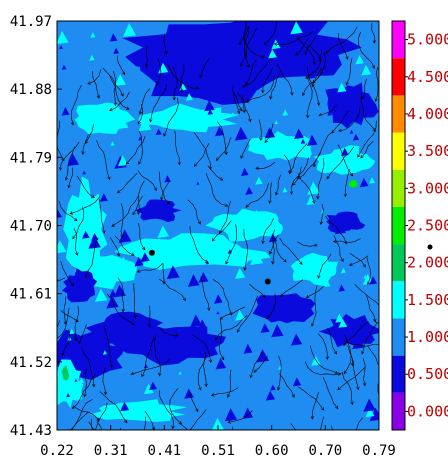  What do you see at coordinates (218, 442) in the screenshot?
I see `x-axis-ticks: 0.22 0.31 0.41 0.51 0.60 0.70 0.79` at bounding box center [218, 442].